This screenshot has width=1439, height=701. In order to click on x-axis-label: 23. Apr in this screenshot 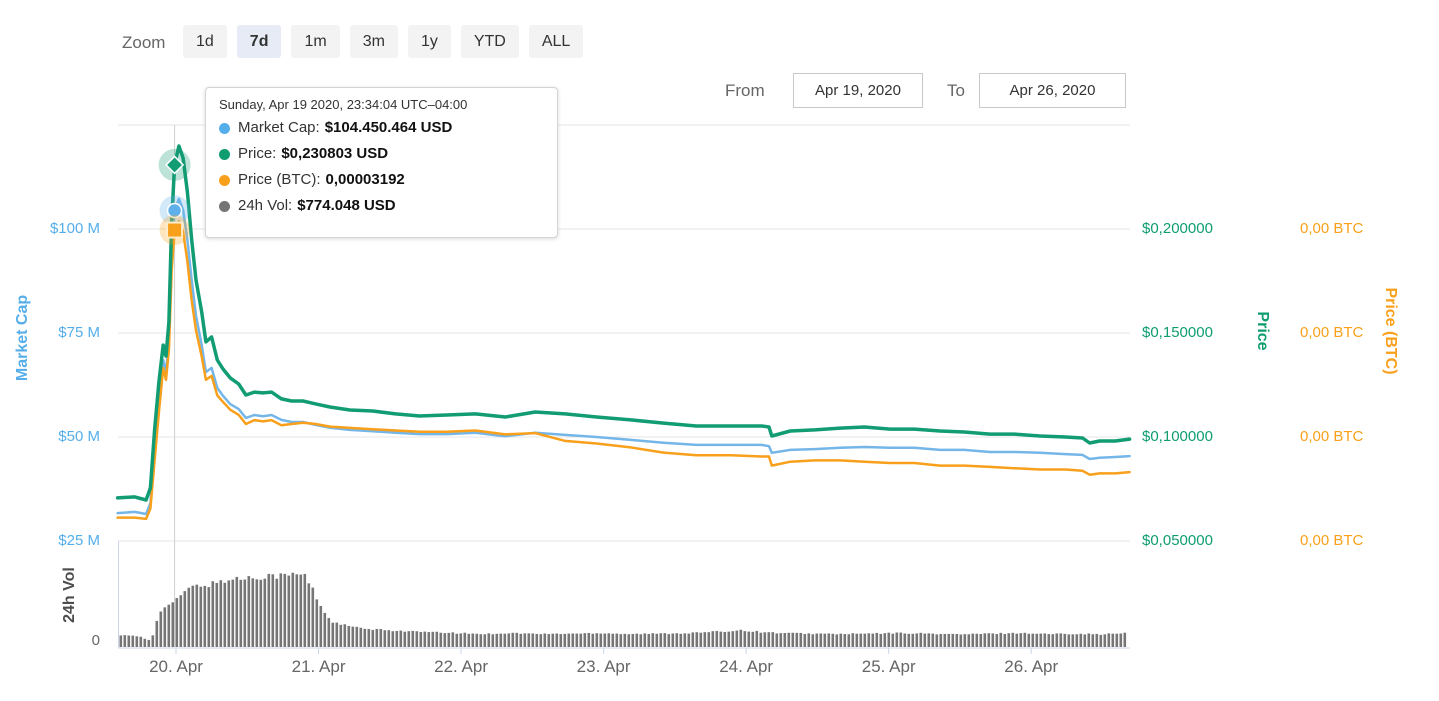, I will do `click(603, 666)`.